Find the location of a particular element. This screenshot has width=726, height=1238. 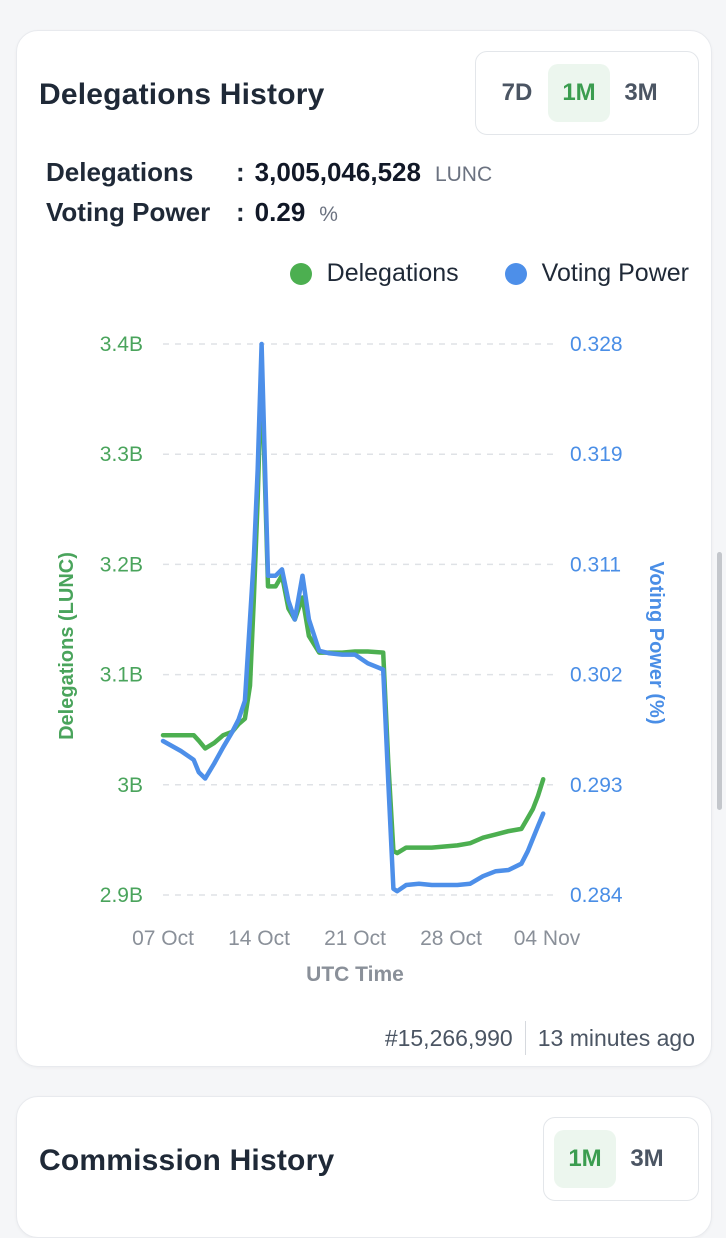

y-tick-label: 2.9B is located at coordinates (121, 895).